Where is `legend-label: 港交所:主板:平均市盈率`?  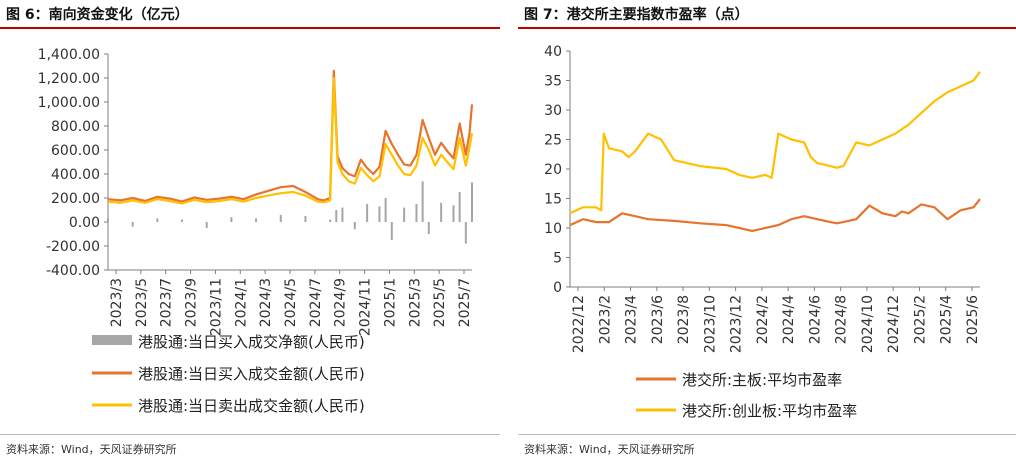 legend-label: 港交所:主板:平均市盈率 is located at coordinates (762, 380).